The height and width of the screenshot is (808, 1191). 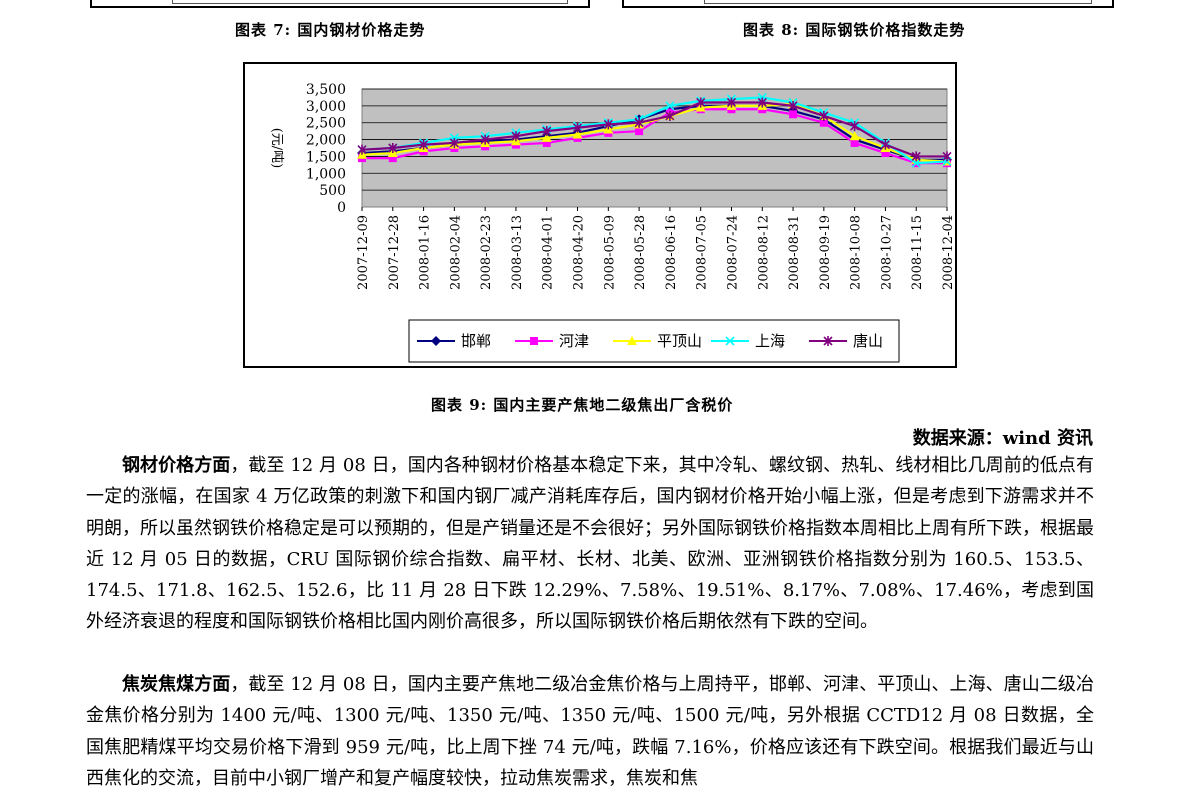 I want to click on y-axis-label: (元/吨), so click(x=276, y=148).